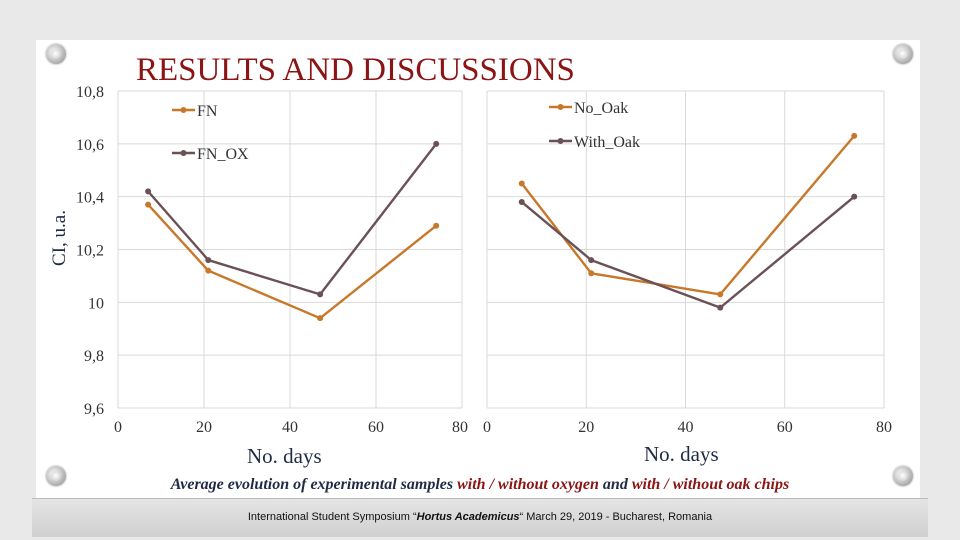 The width and height of the screenshot is (960, 540). Describe the element at coordinates (560, 107) in the screenshot. I see `chart-2-legend-No_Oak-marker` at that location.